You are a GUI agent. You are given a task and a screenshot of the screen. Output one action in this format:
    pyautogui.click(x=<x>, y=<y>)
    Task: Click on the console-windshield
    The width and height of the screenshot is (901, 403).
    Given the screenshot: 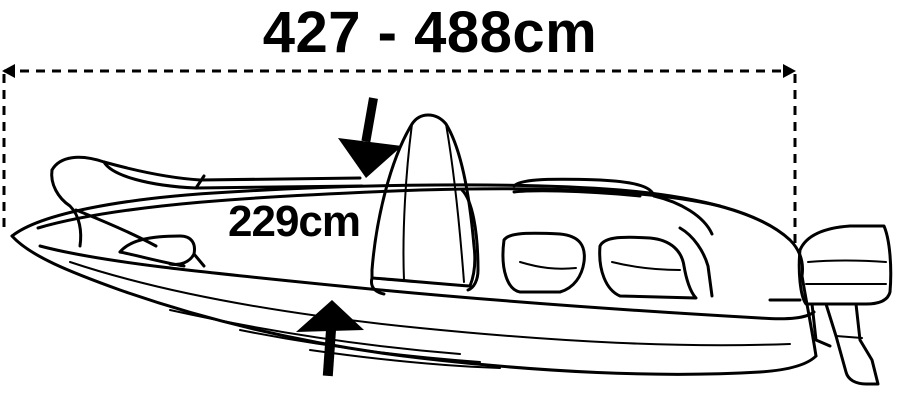 What is the action you would take?
    pyautogui.click(x=425, y=204)
    